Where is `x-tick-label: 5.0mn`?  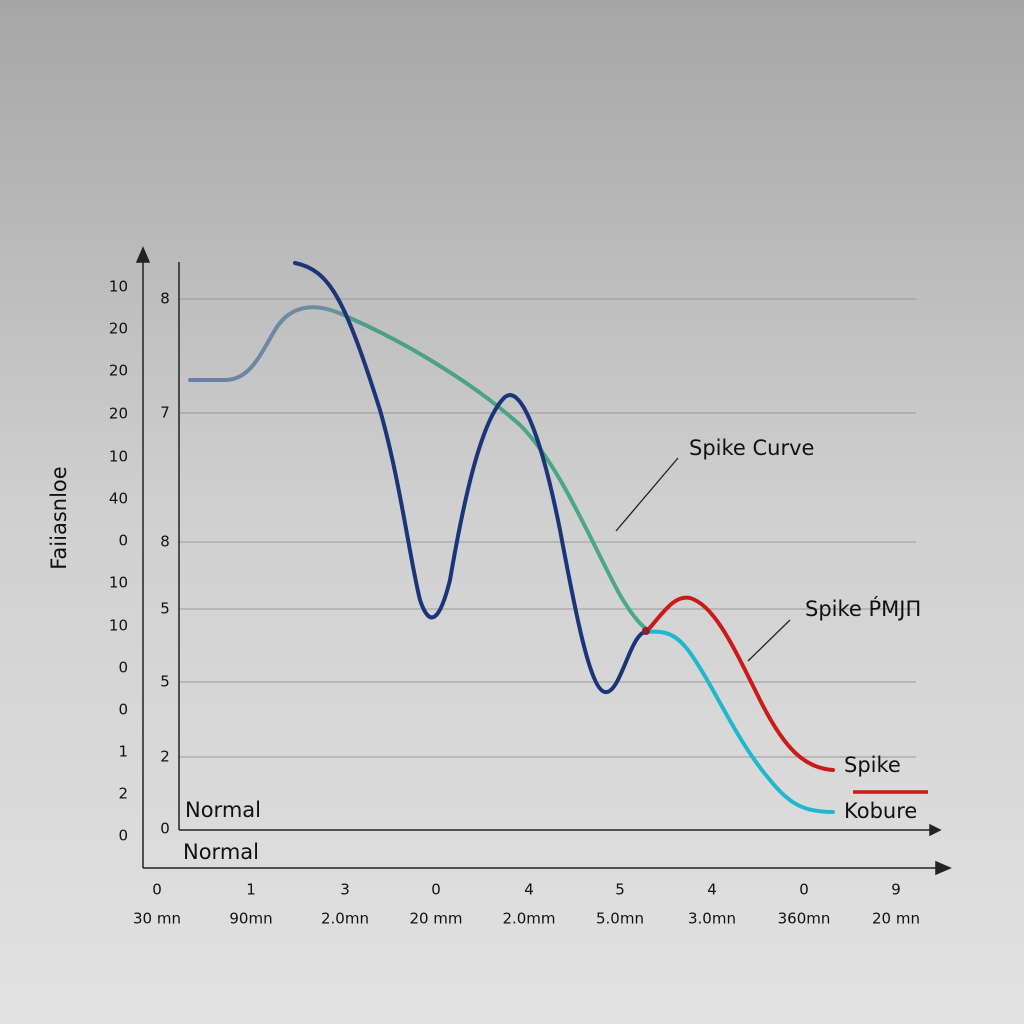
x-tick-label: 5.0mn is located at coordinates (620, 919).